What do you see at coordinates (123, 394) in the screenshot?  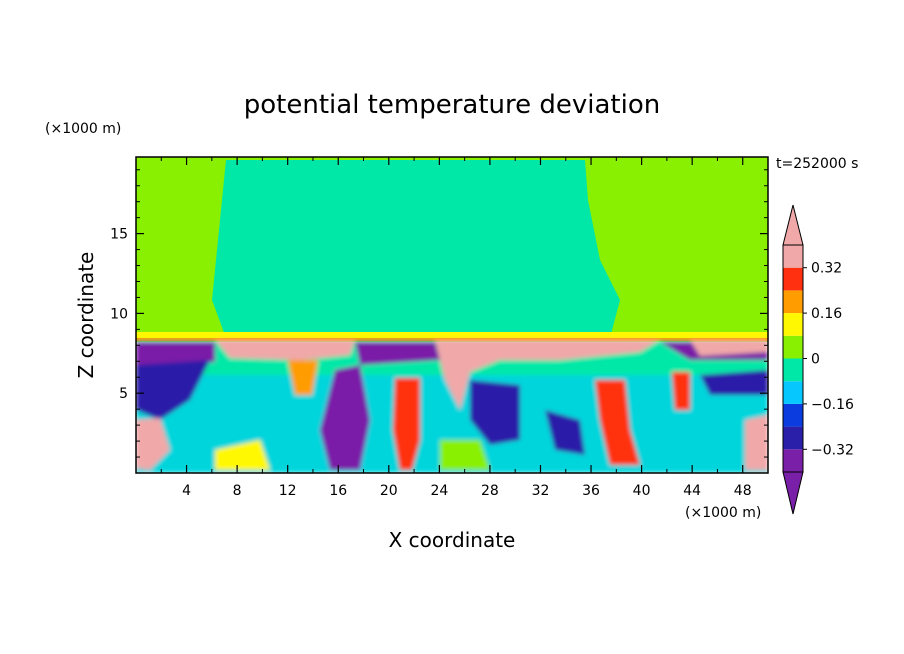 I see `y-tick-label: 5` at bounding box center [123, 394].